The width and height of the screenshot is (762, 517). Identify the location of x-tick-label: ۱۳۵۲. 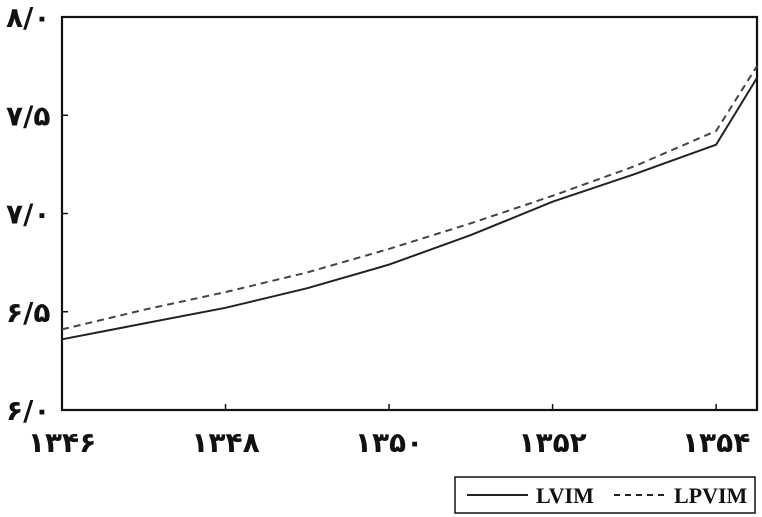
(552, 442).